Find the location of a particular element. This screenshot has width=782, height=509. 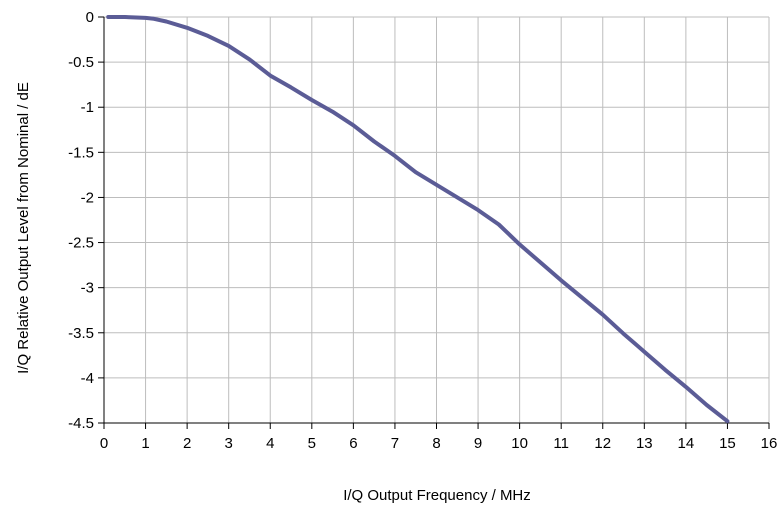

x-tick-label: 11 is located at coordinates (561, 443).